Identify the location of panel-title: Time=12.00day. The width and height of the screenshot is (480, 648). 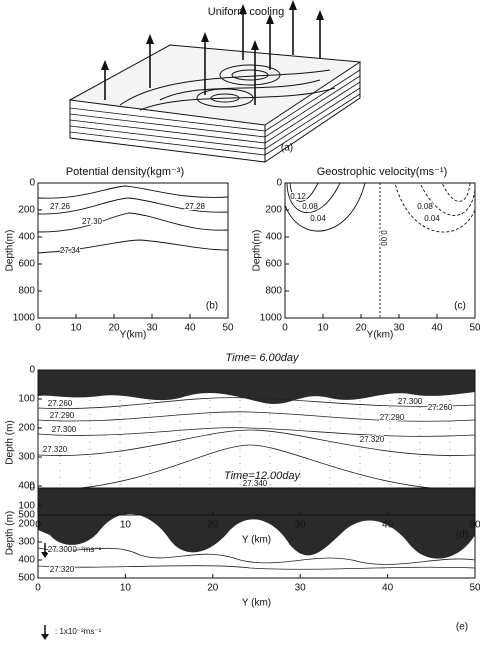
(263, 476).